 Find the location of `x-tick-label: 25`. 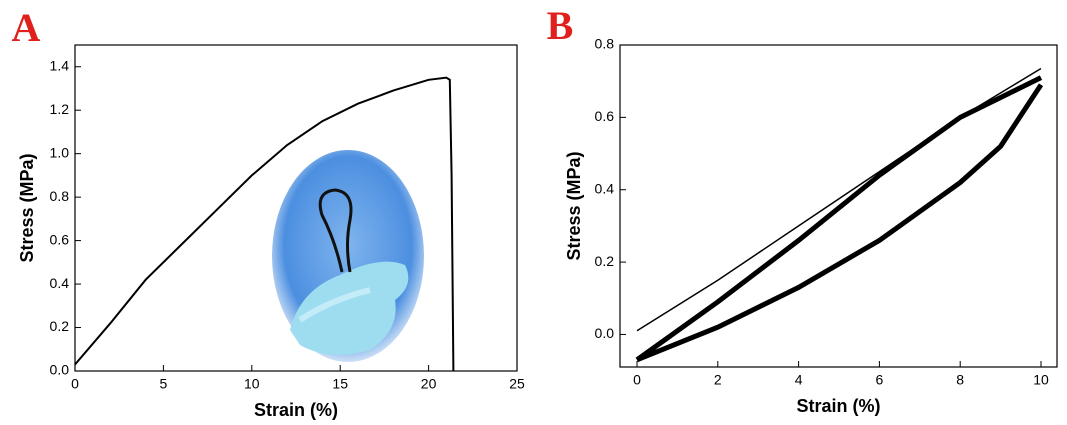

x-tick-label: 25 is located at coordinates (517, 384).